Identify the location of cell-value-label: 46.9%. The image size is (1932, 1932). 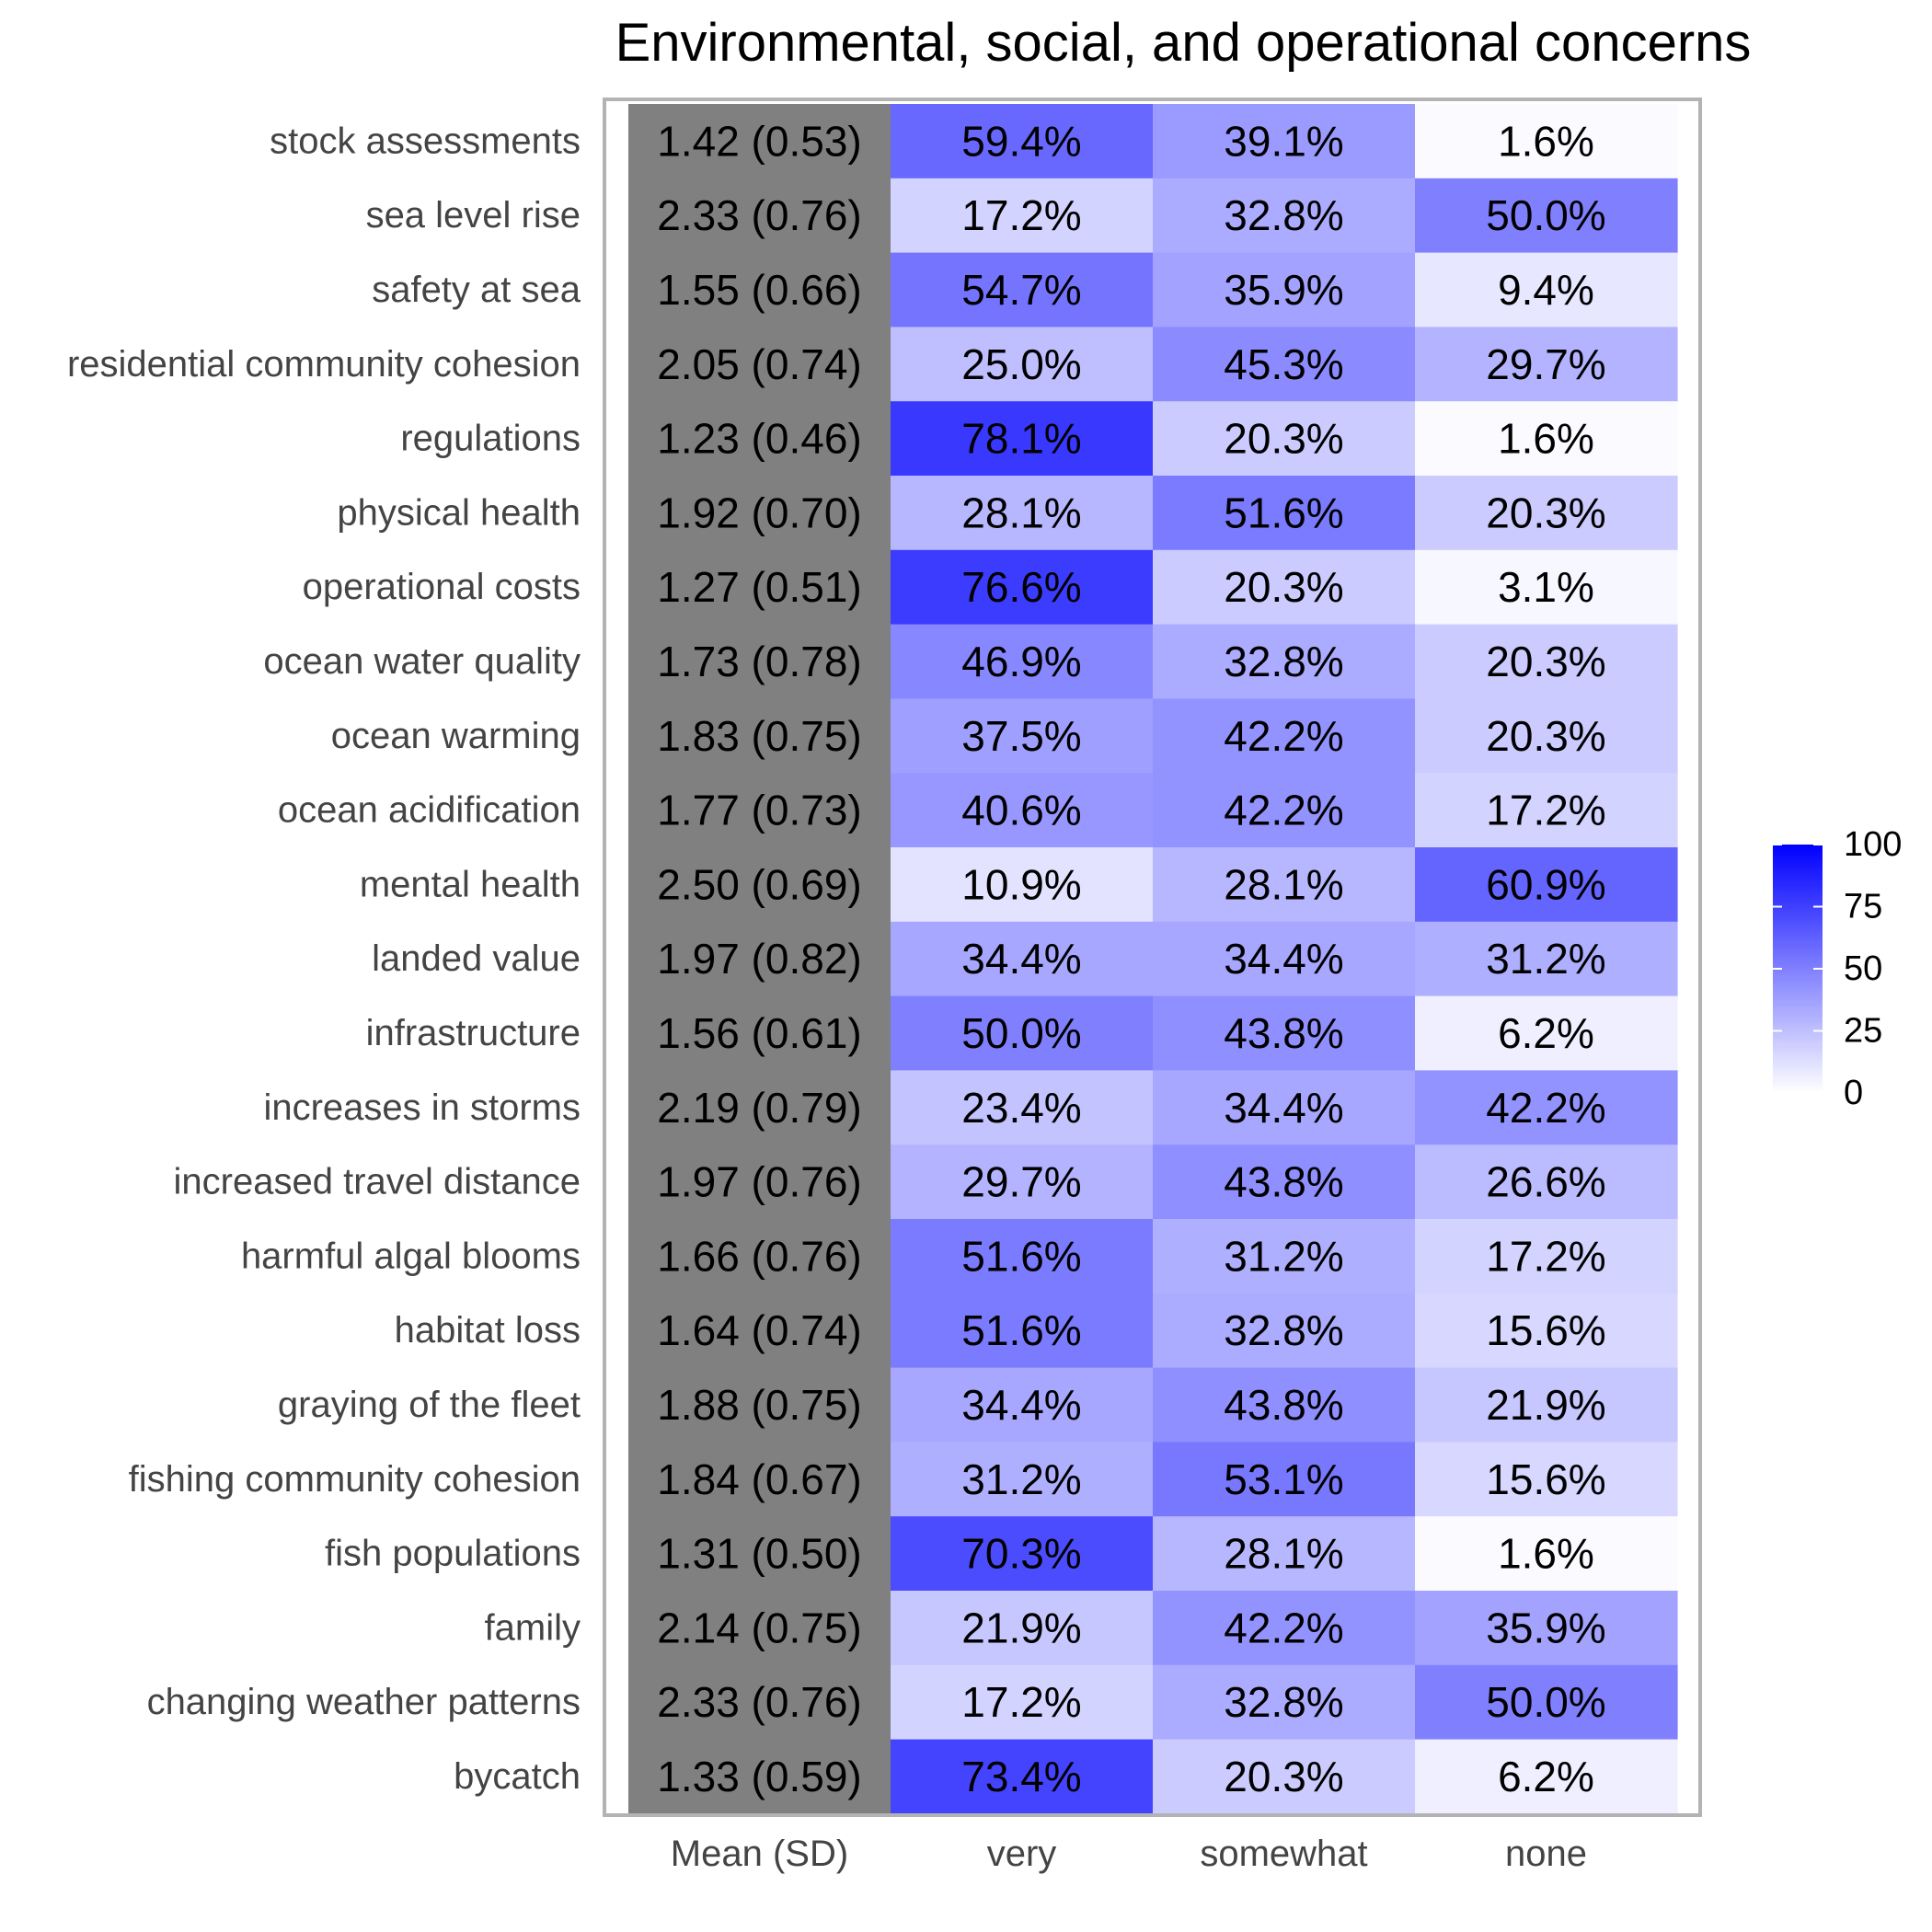
(1021, 661).